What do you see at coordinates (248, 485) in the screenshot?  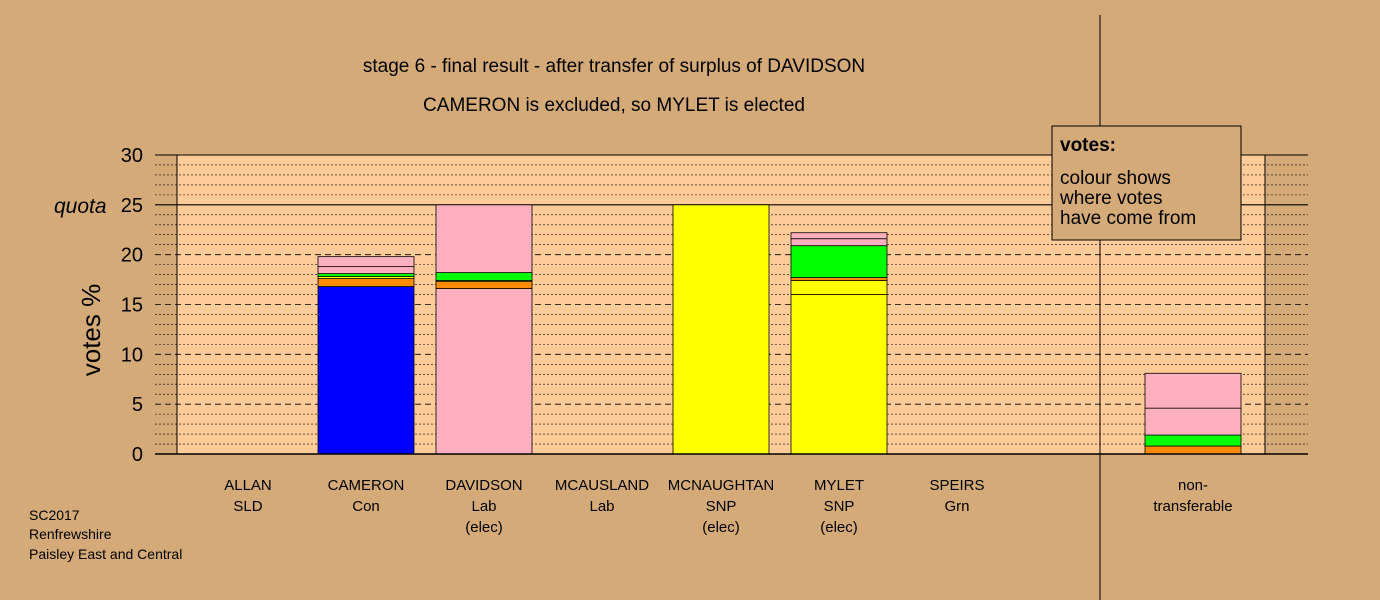 I see `x-label-name: ALLAN` at bounding box center [248, 485].